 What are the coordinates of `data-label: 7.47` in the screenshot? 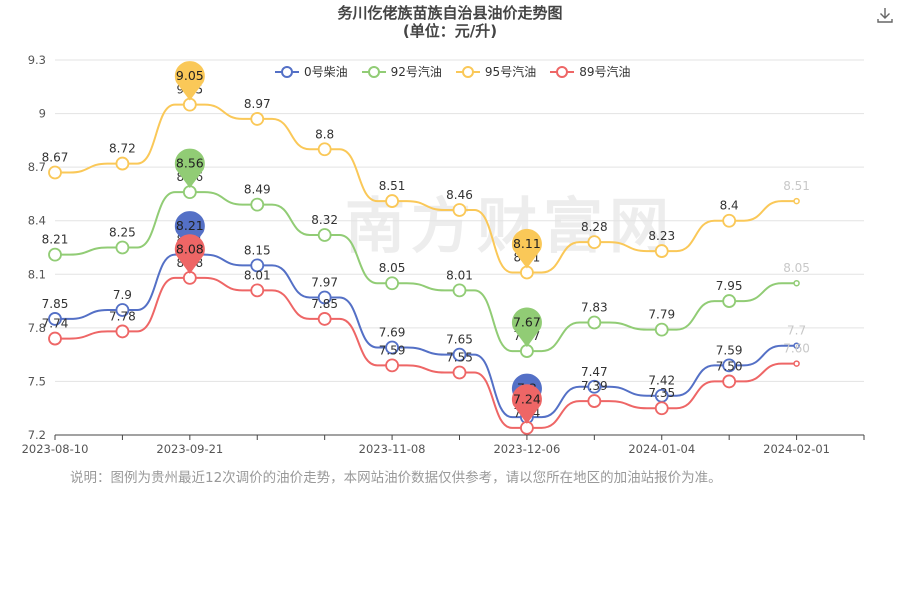 It's located at (594, 372).